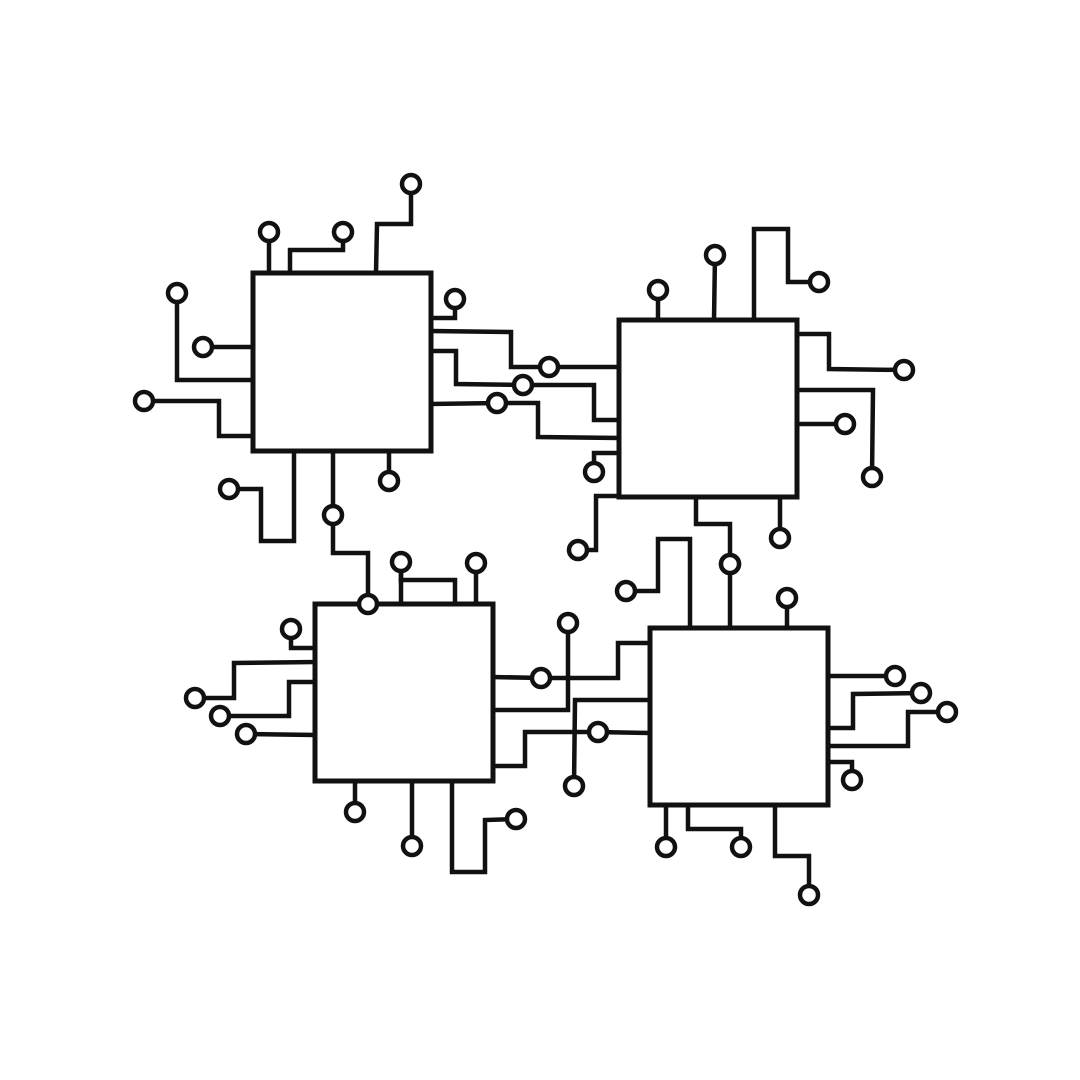 The height and width of the screenshot is (1080, 1080). I want to click on chip-top-left, so click(342, 362).